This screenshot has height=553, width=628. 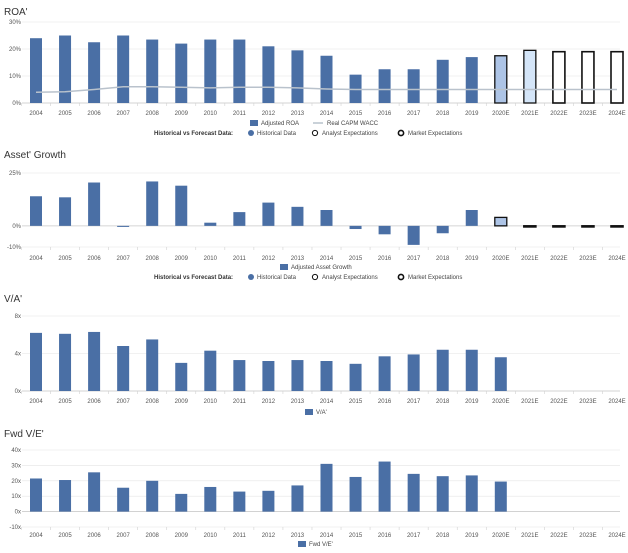 I want to click on bar-growth-2009, so click(x=181, y=205).